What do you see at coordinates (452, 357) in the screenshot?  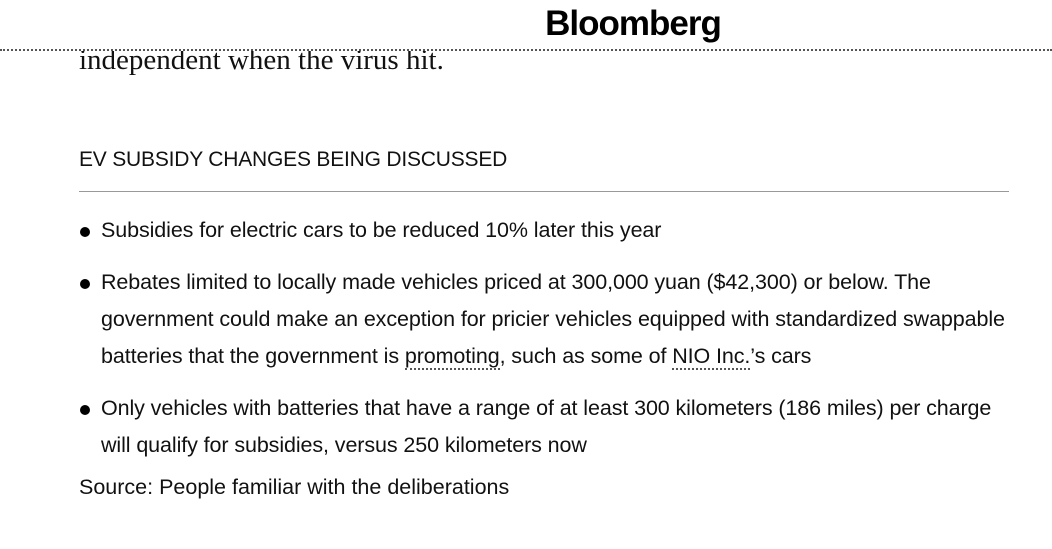 I see `link: promoting` at bounding box center [452, 357].